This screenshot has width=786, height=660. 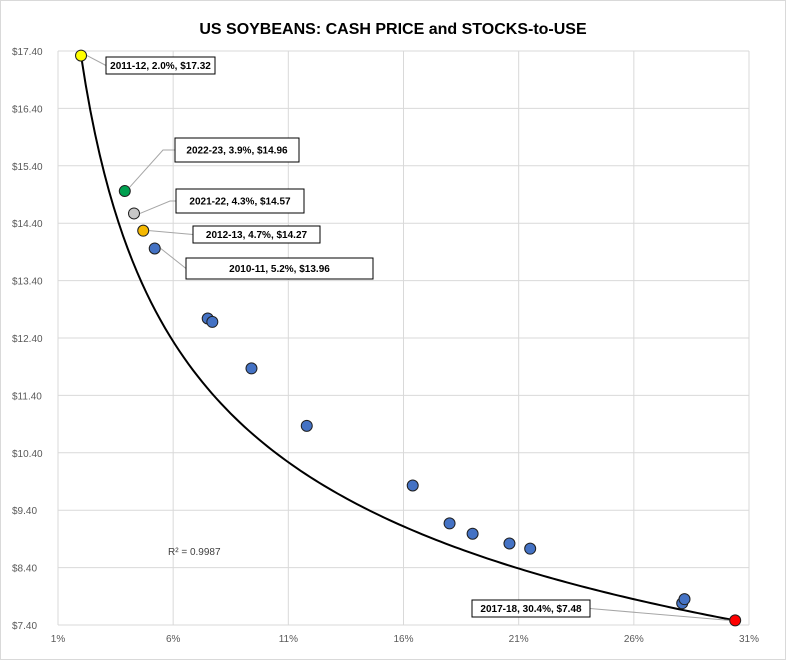 What do you see at coordinates (288, 639) in the screenshot?
I see `x-tick-label: 11%` at bounding box center [288, 639].